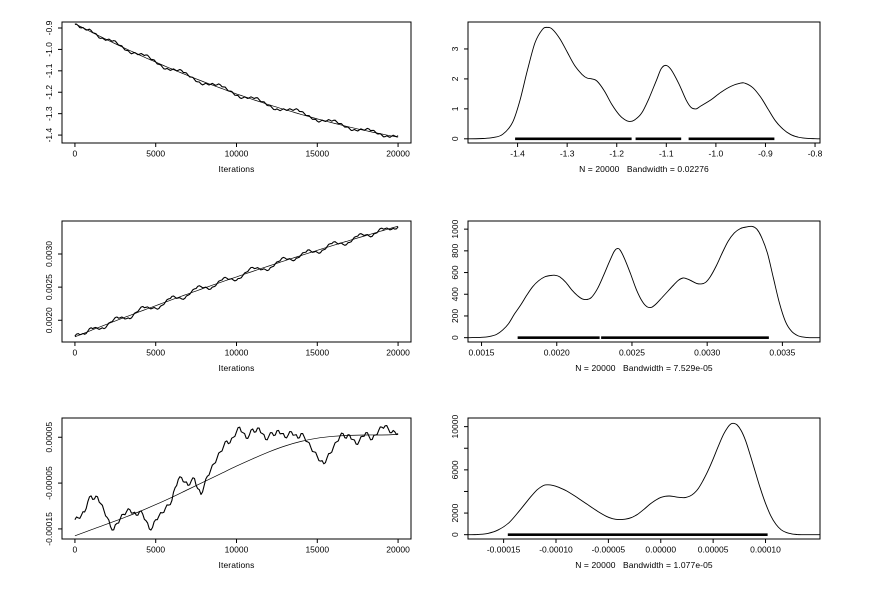 The width and height of the screenshot is (873, 595). What do you see at coordinates (455, 78) in the screenshot?
I see `svg-text: 2` at bounding box center [455, 78].